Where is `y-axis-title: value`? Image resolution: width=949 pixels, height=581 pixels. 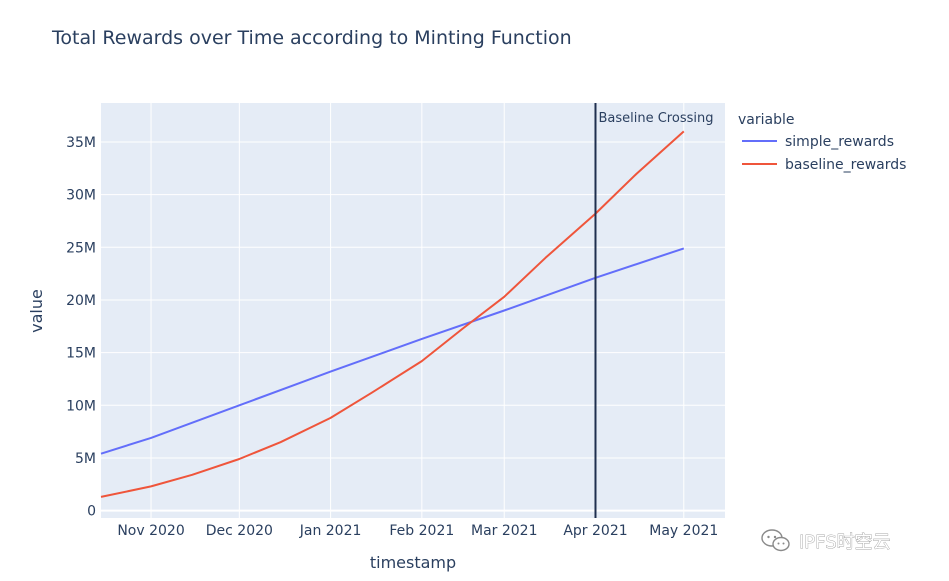
y-axis-title: value is located at coordinates (36, 311).